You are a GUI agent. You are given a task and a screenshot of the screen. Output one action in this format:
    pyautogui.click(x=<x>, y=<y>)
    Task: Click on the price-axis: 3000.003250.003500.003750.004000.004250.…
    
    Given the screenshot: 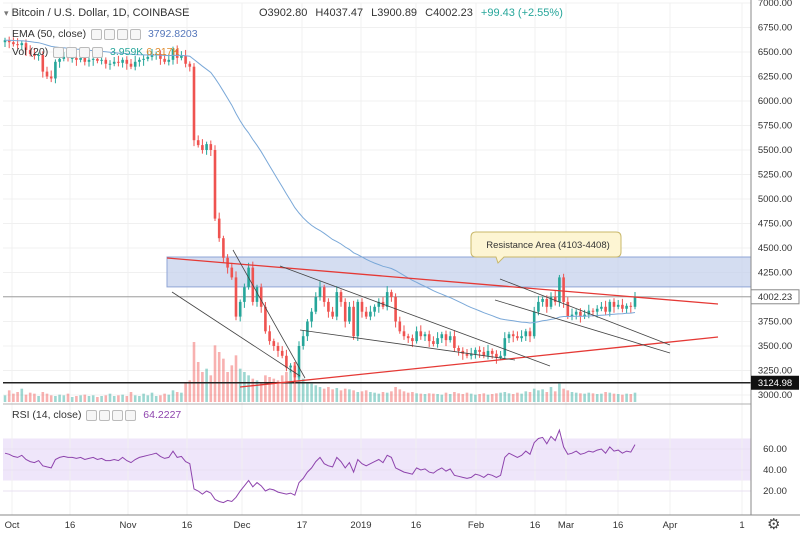 What is the action you would take?
    pyautogui.click(x=775, y=200)
    